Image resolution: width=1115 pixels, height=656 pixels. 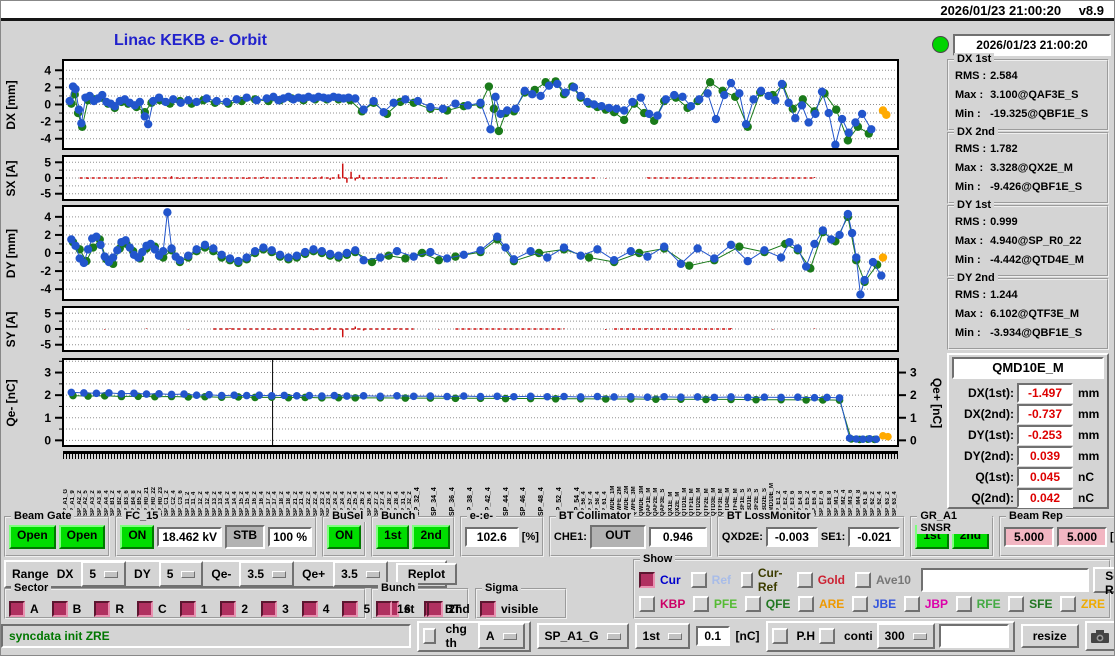 What do you see at coordinates (779, 503) in the screenshot?
I see `x-axis-label: SP_E1_2` at bounding box center [779, 503].